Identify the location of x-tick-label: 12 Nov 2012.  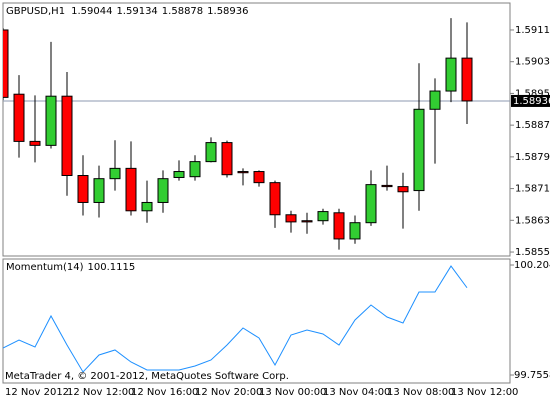
(37, 392).